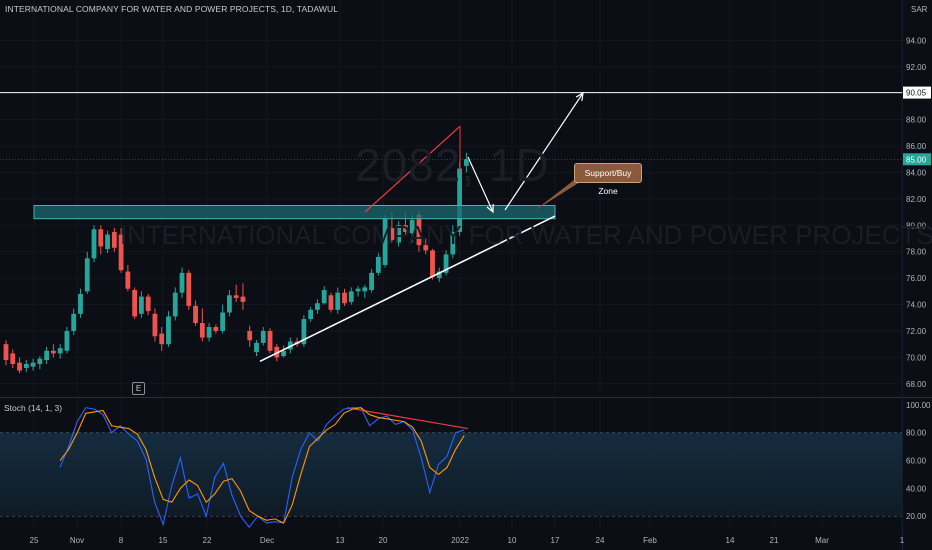  Describe the element at coordinates (561, 194) in the screenshot. I see `callout-pointer` at that location.